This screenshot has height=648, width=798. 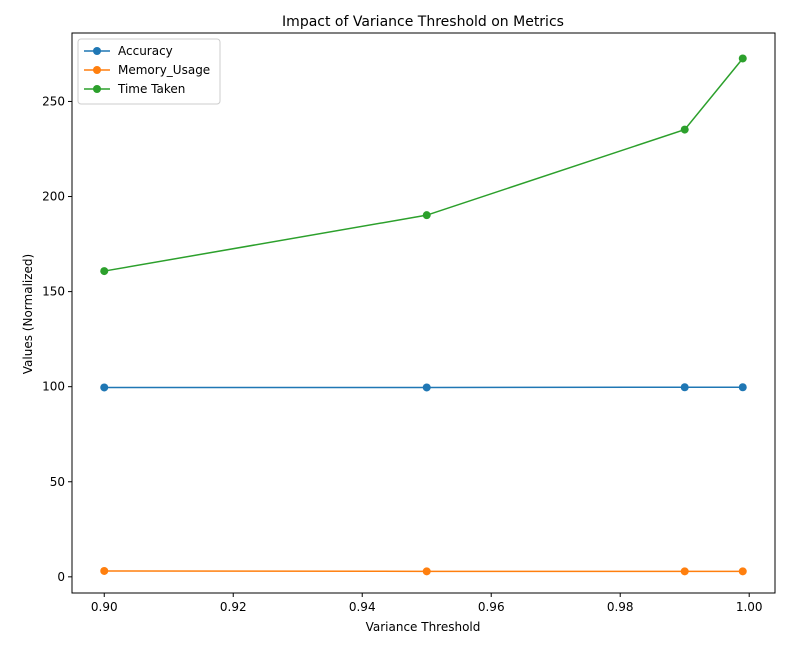 I want to click on legend-label: Accuracy, so click(x=145, y=51).